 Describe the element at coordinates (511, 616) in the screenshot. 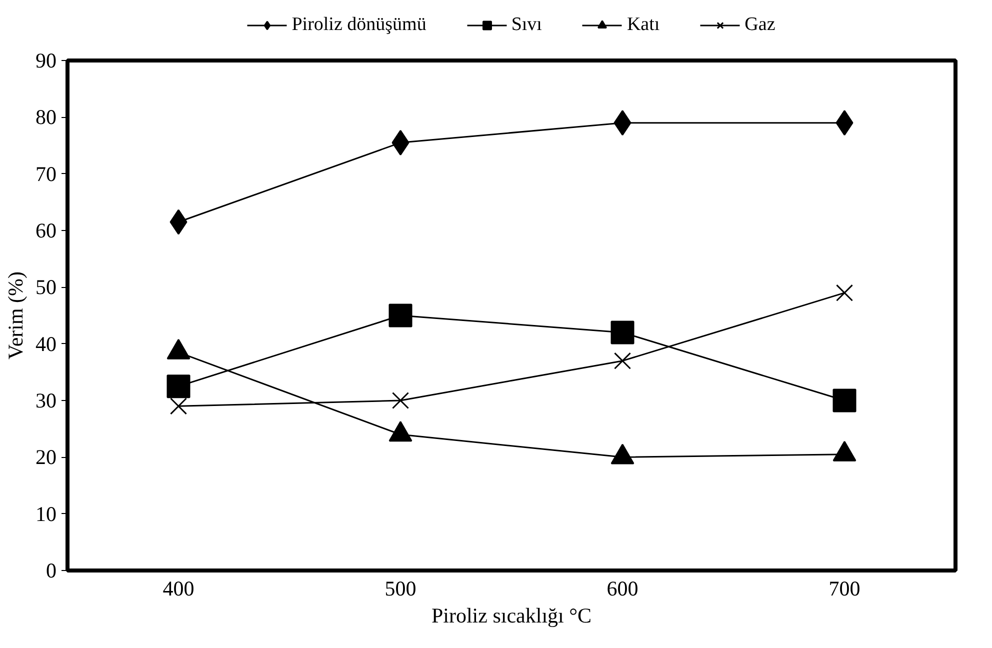

I see `x-axis-title: Piroliz sıcaklığı °C` at that location.